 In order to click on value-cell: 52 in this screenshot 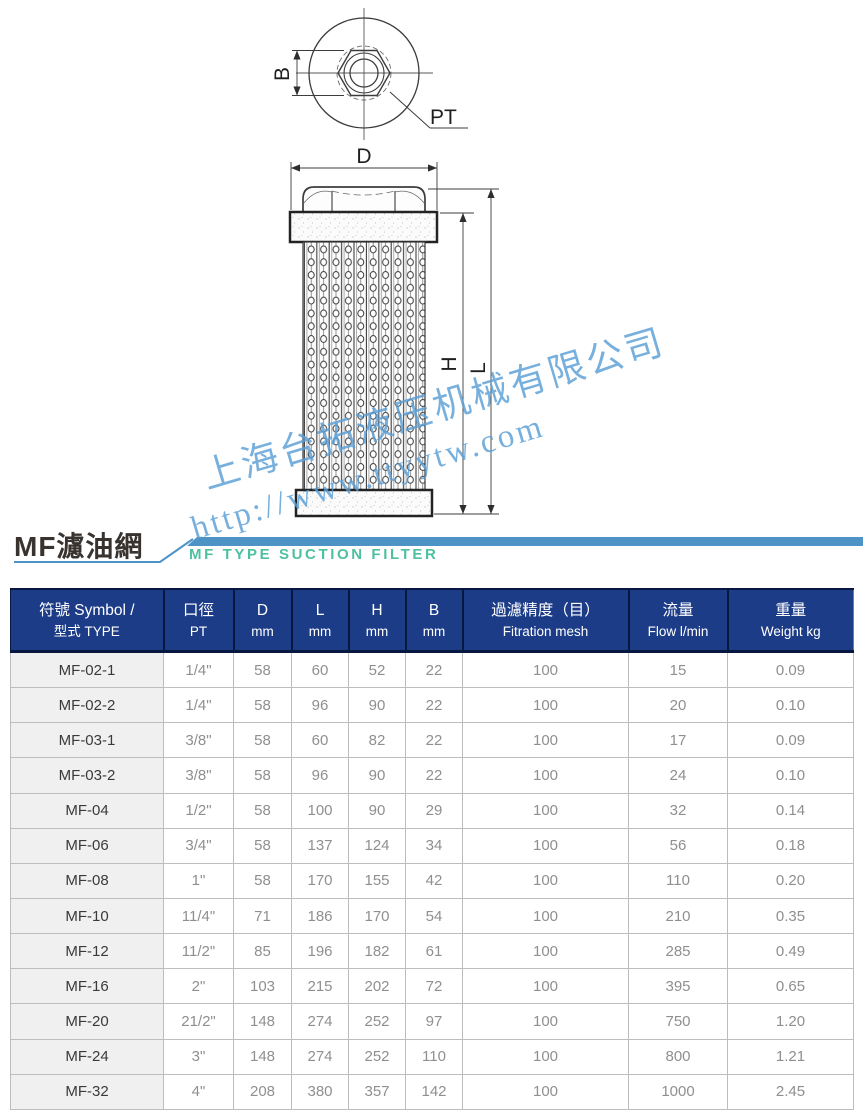, I will do `click(377, 669)`.